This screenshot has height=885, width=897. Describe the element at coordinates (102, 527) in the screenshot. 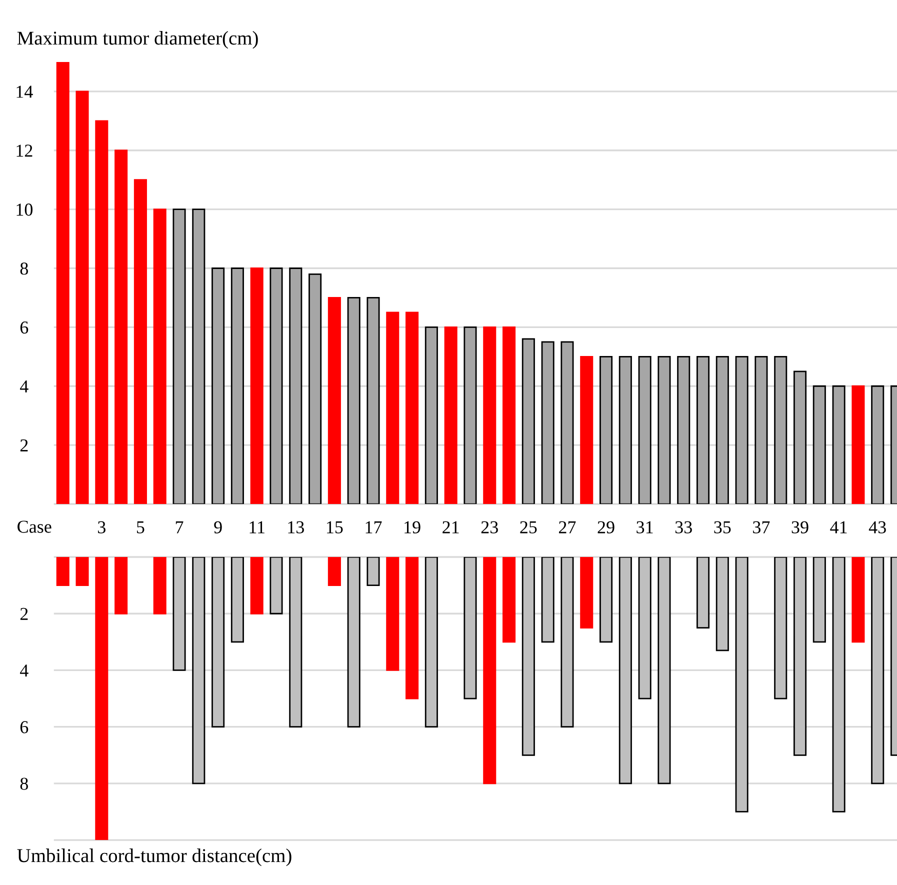

I see `x-tick-label: 3` at that location.